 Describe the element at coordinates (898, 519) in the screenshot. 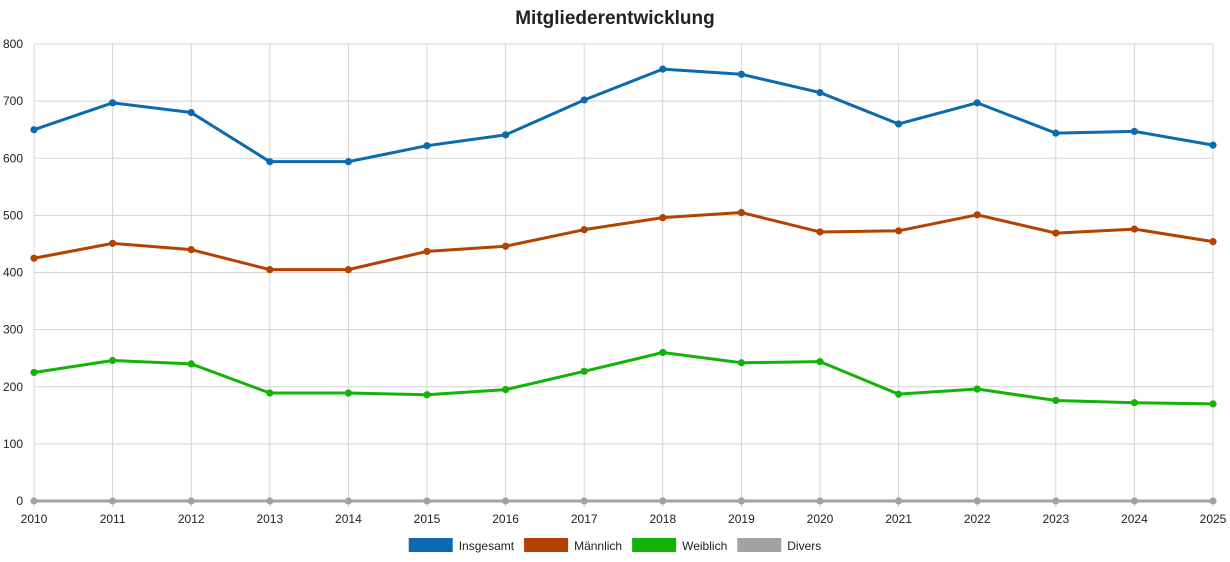

I see `x-tick-label: 2021` at that location.